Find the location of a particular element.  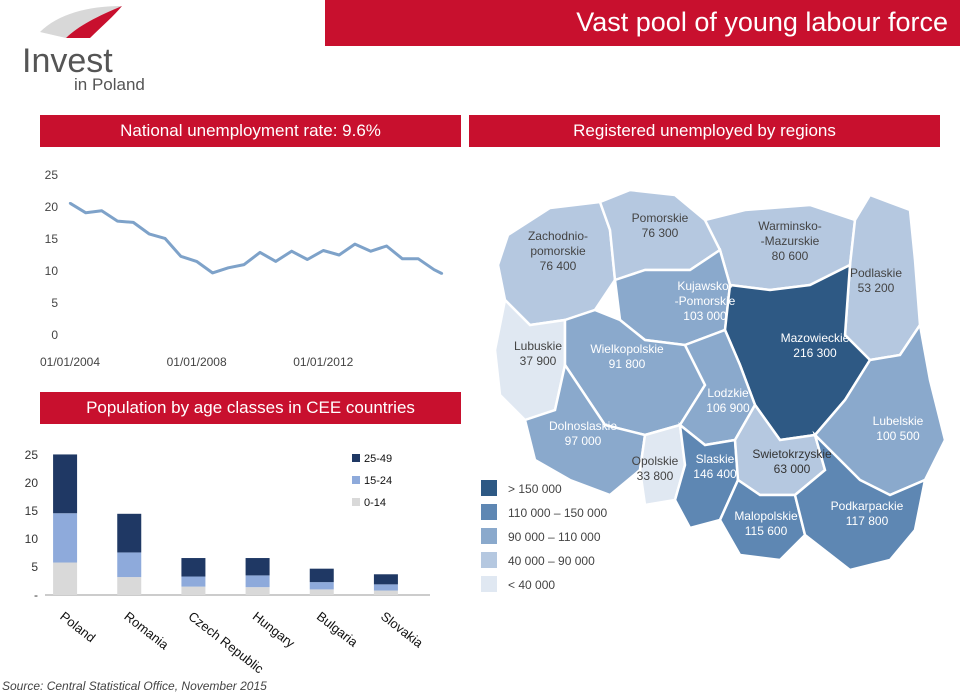

page-title: Vast pool of young labour force is located at coordinates (762, 22).